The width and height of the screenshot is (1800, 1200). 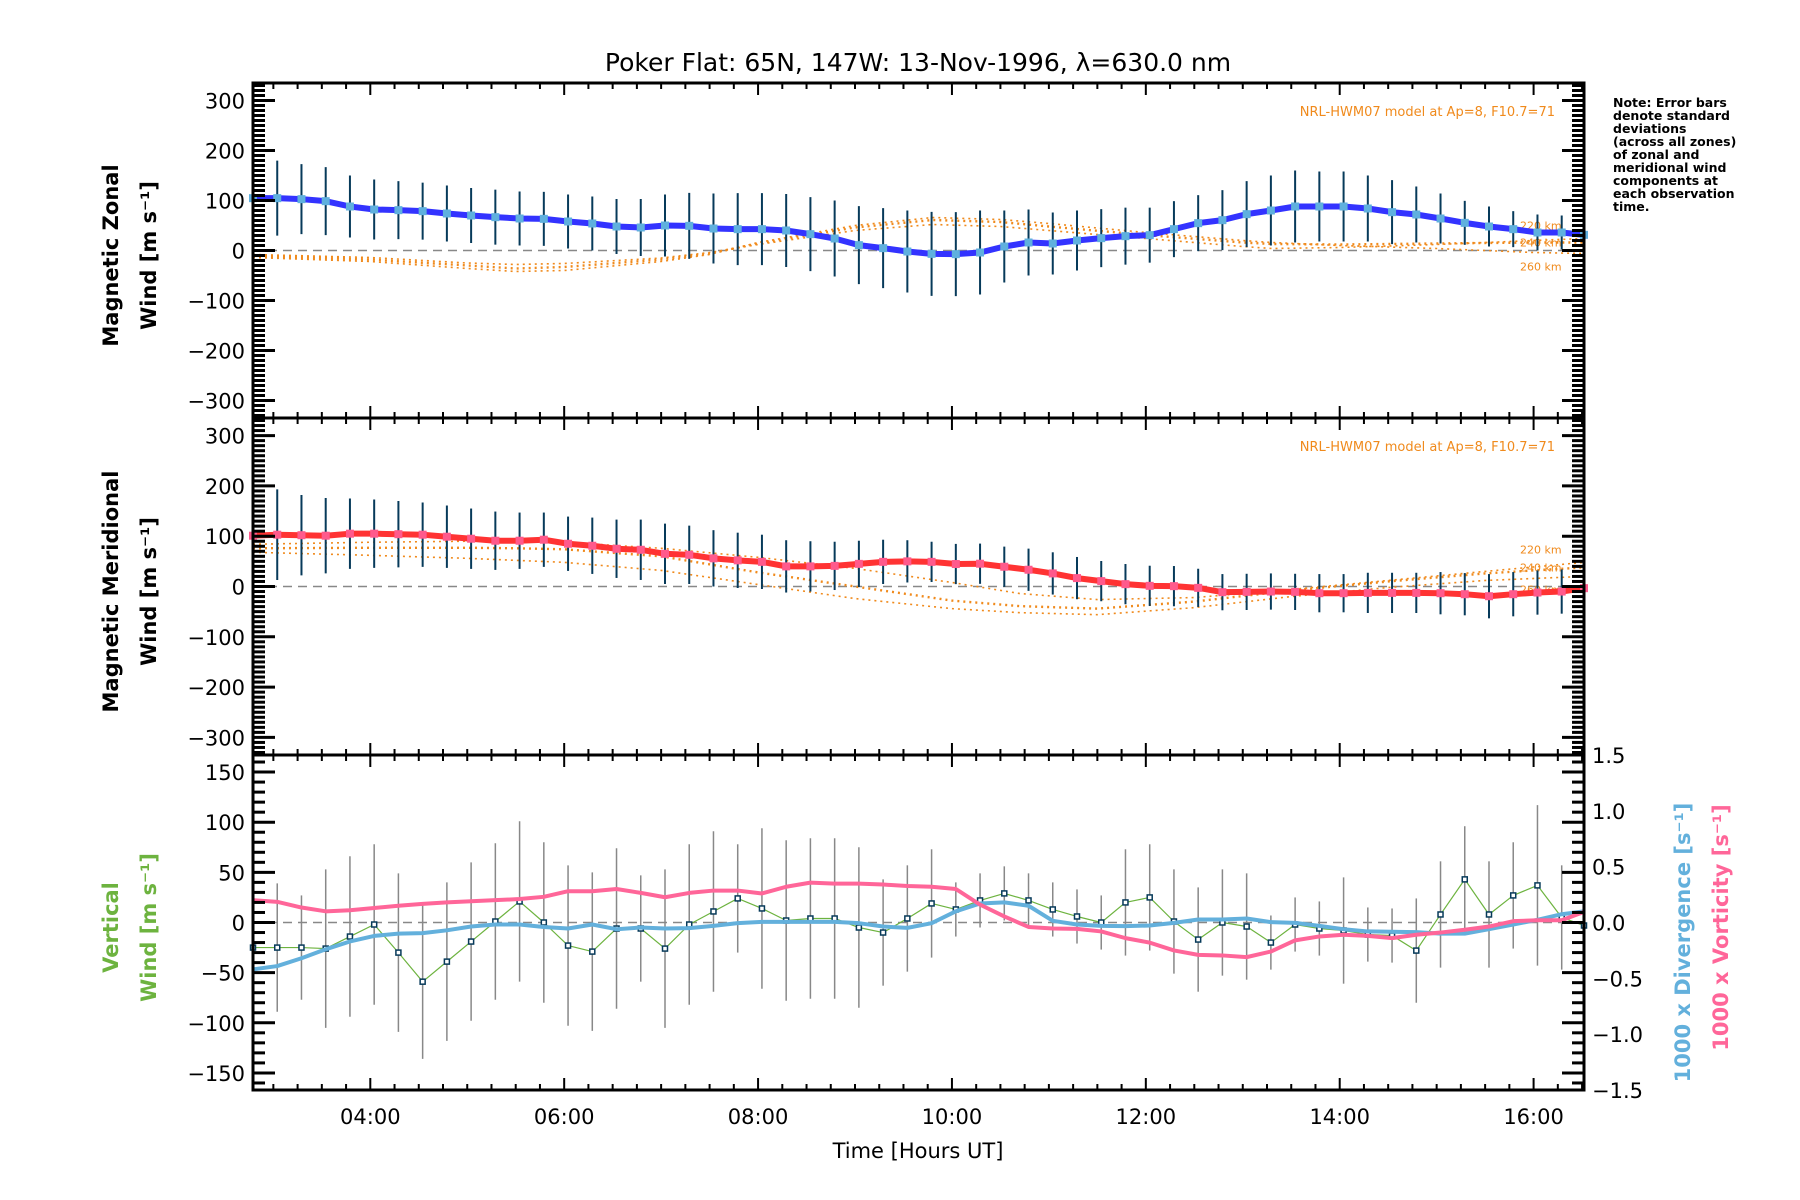 I want to click on y2-tick-label: 0.5, so click(x=1608, y=868).